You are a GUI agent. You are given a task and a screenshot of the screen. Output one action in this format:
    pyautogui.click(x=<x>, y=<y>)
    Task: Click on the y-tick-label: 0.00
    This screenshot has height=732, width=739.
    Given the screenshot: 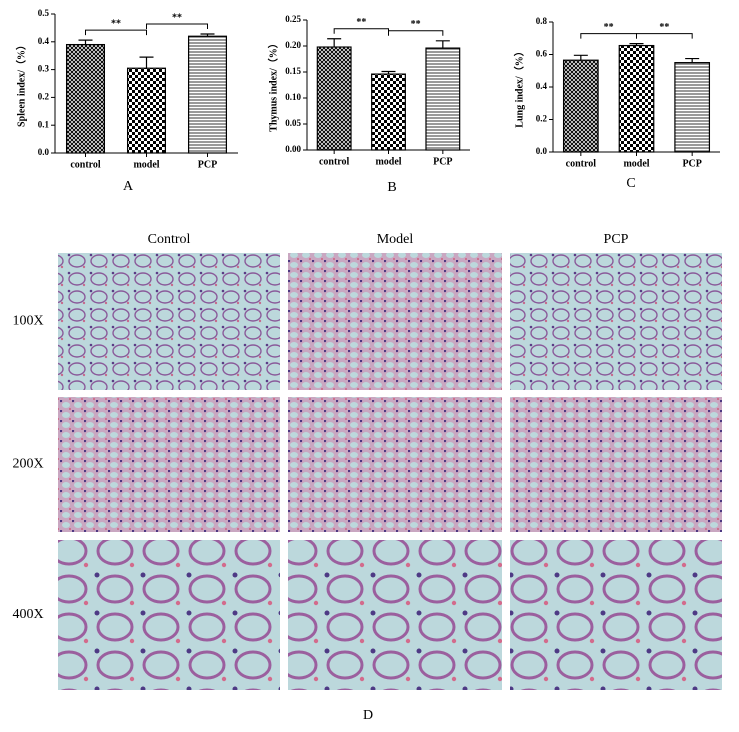 What is the action you would take?
    pyautogui.click(x=293, y=149)
    